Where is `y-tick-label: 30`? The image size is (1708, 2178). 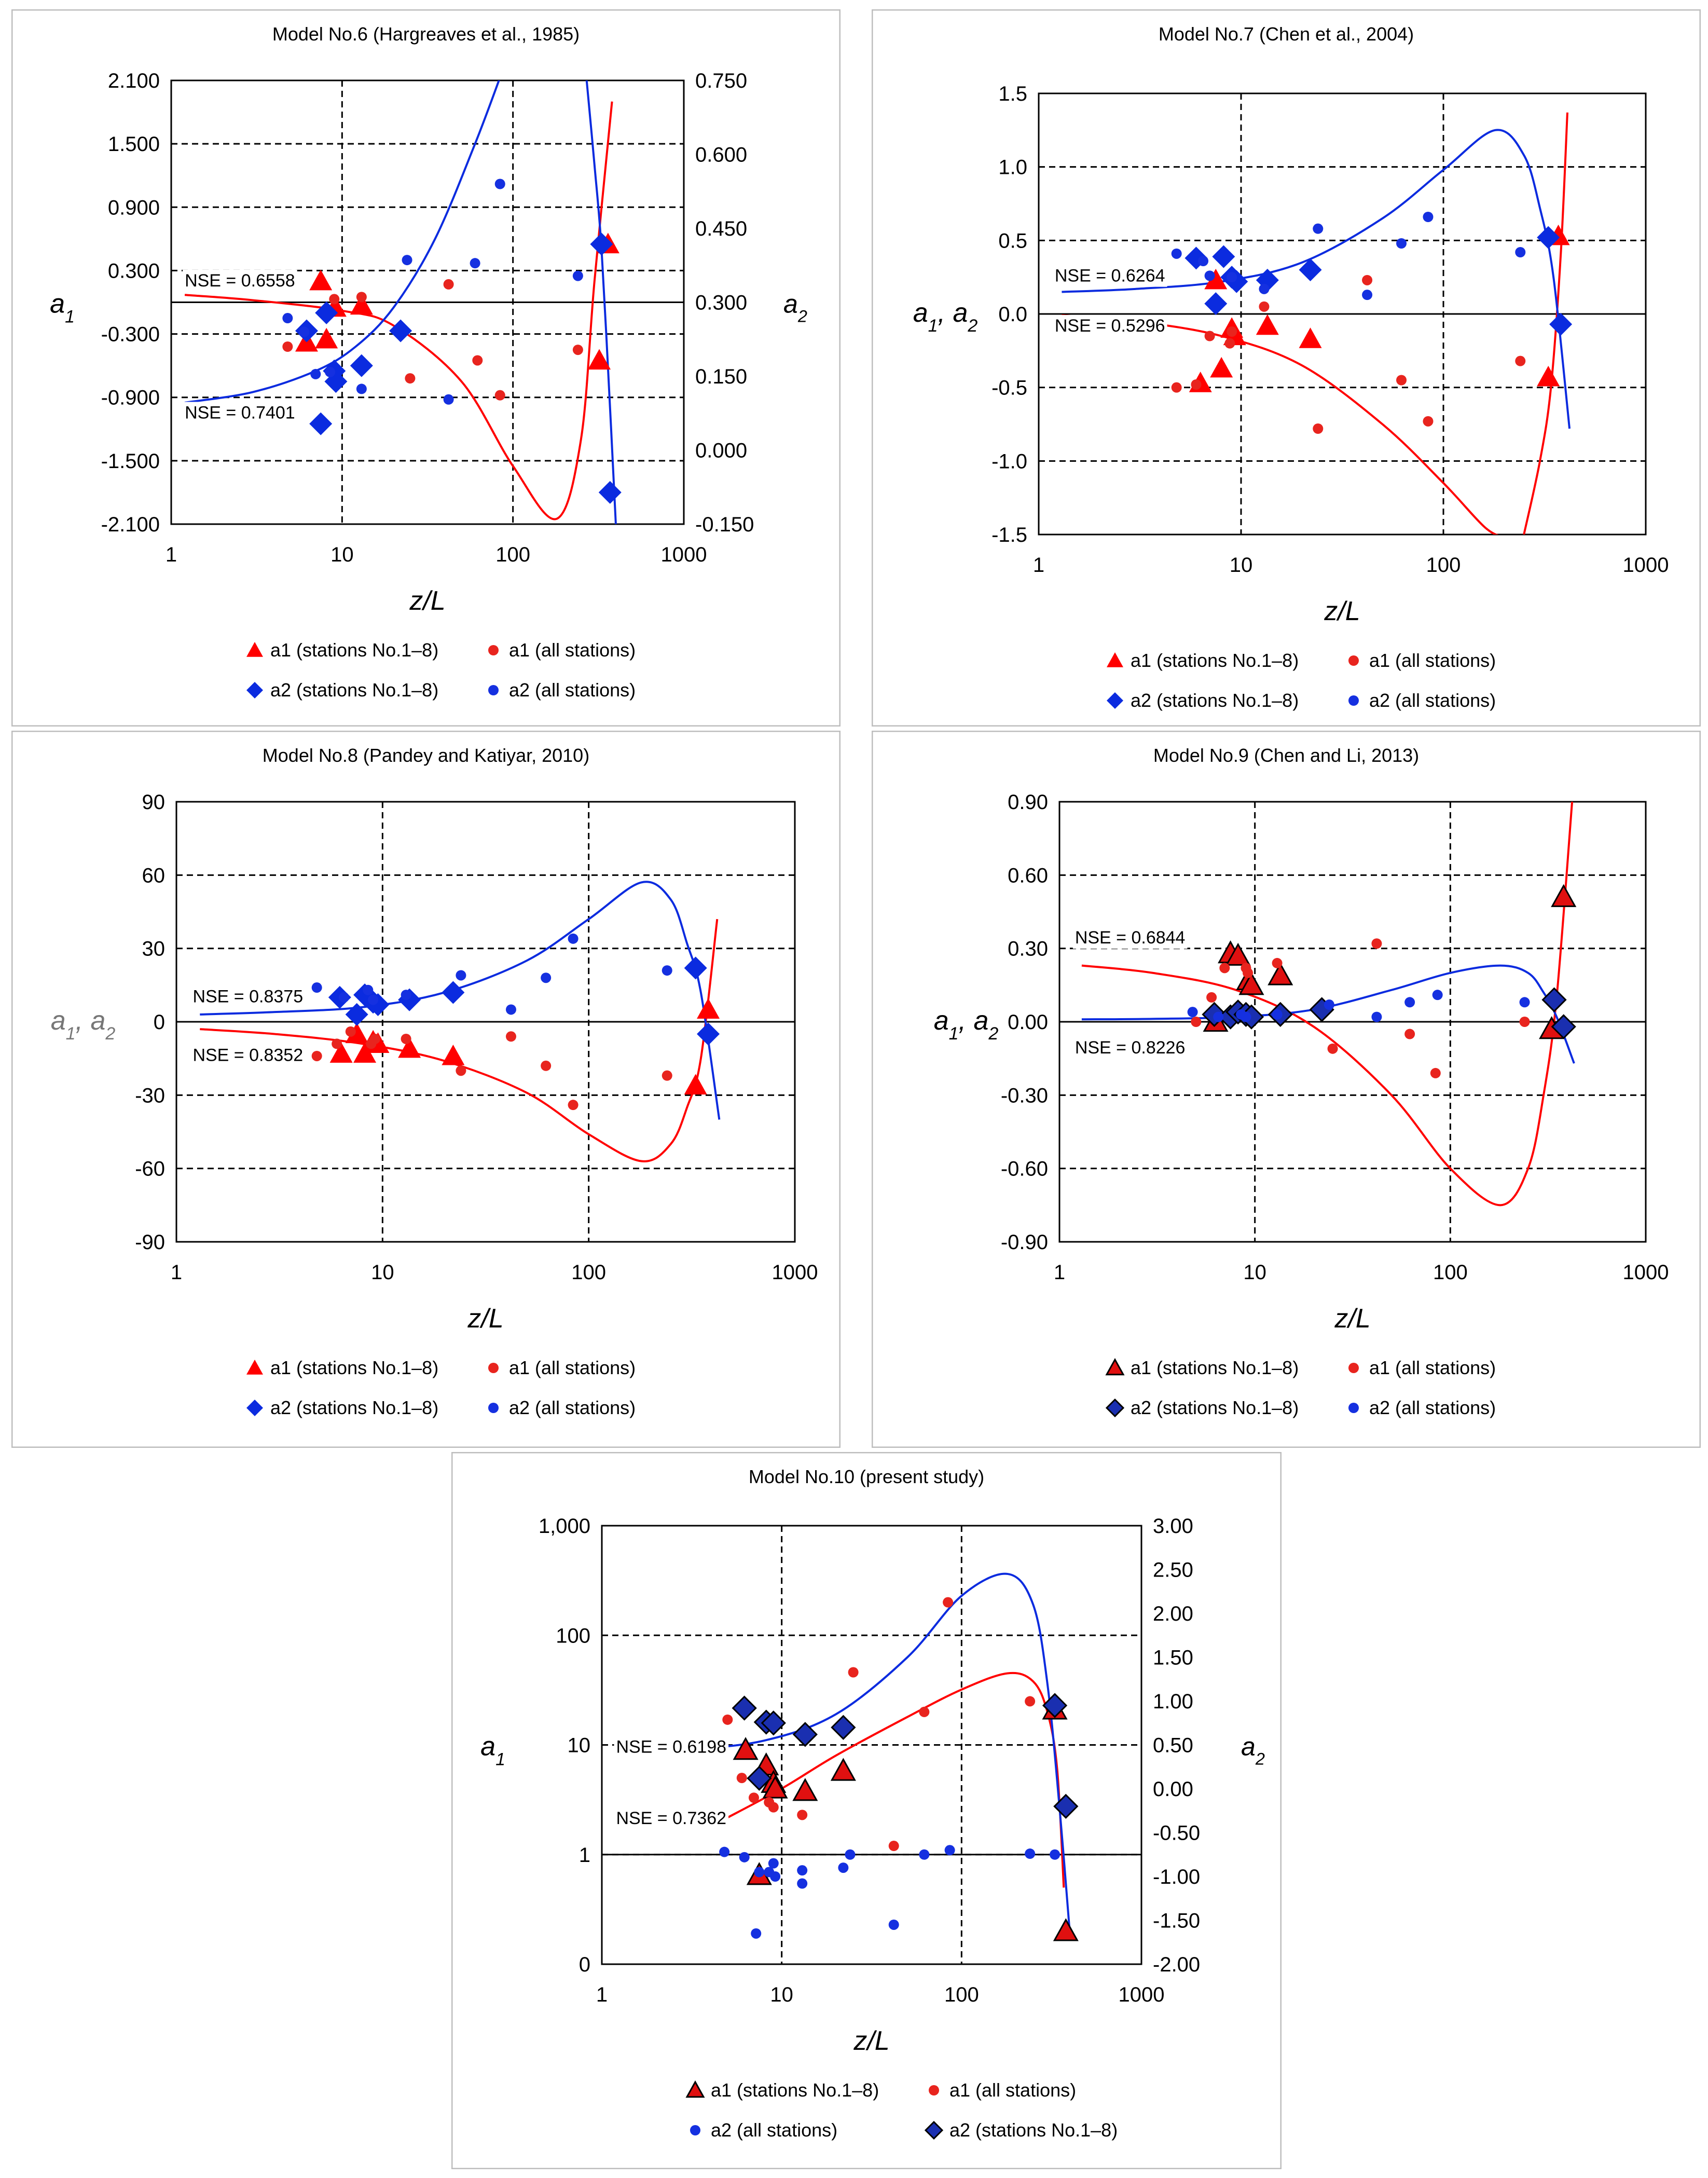
y-tick-label: 30 is located at coordinates (154, 949).